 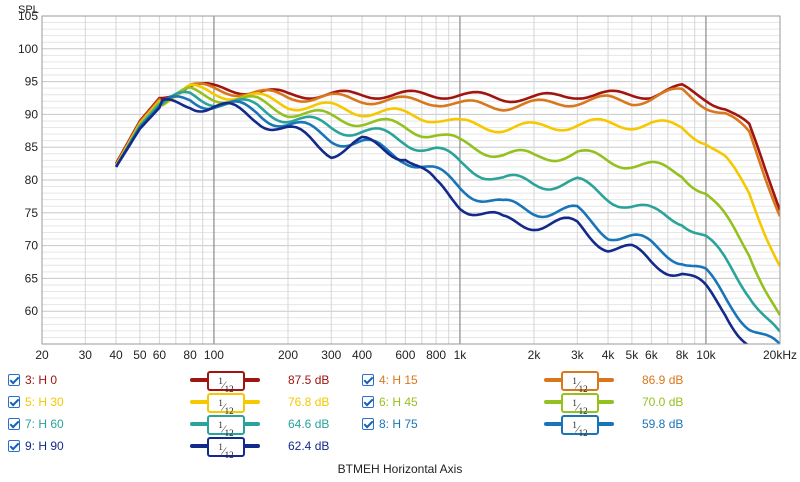 What do you see at coordinates (28, 49) in the screenshot?
I see `y-tick-label: 100` at bounding box center [28, 49].